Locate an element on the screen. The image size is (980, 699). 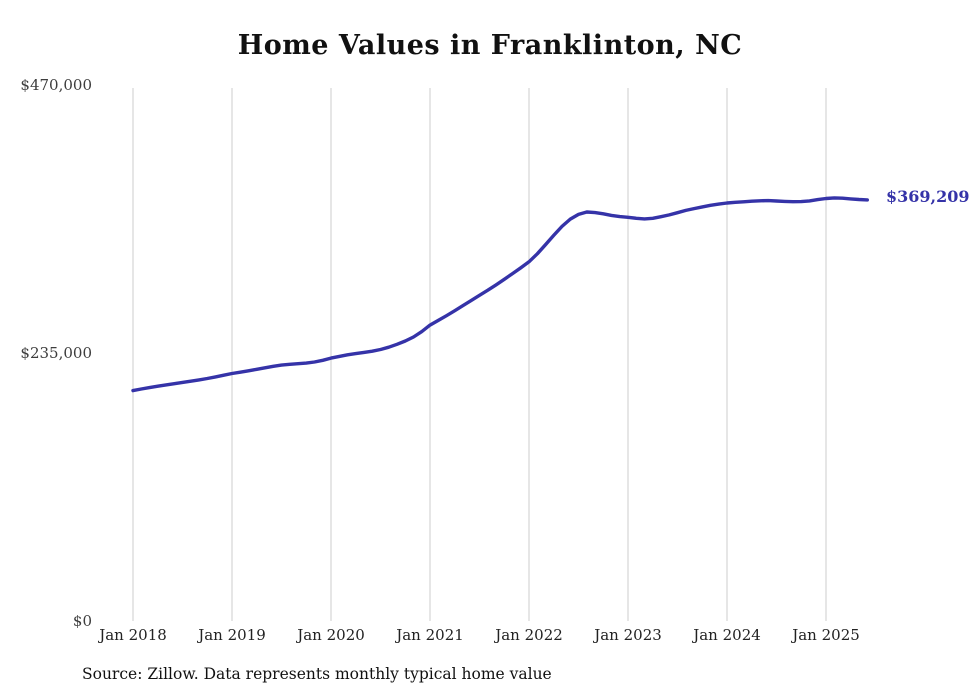
x-axis-tick-label: Jan 2018 is located at coordinates (133, 635).